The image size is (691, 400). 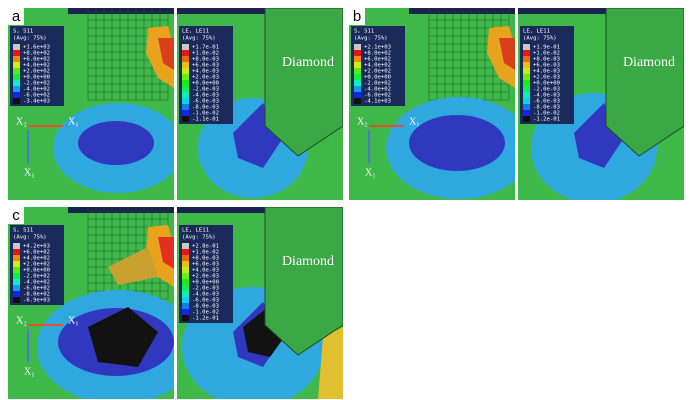 I want to click on legend-value: +2.1e+03, so click(x=377, y=48).